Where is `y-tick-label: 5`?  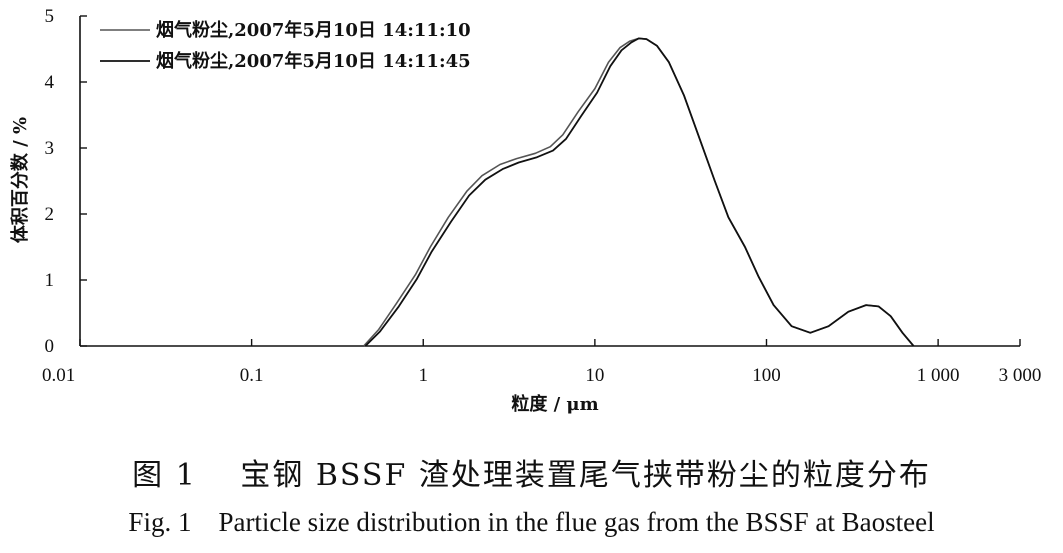
y-tick-label: 5 is located at coordinates (50, 16).